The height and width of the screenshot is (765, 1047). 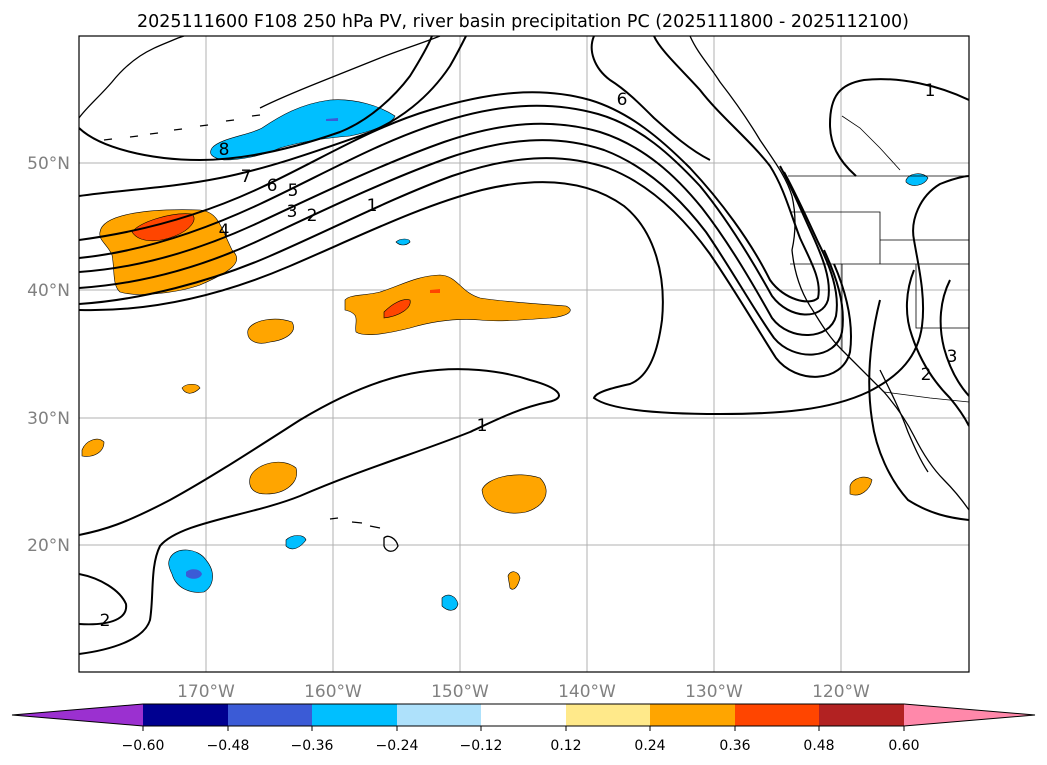 I want to click on latitude-labels: 50°N 40°N 30°N 20°N, so click(x=48, y=355).